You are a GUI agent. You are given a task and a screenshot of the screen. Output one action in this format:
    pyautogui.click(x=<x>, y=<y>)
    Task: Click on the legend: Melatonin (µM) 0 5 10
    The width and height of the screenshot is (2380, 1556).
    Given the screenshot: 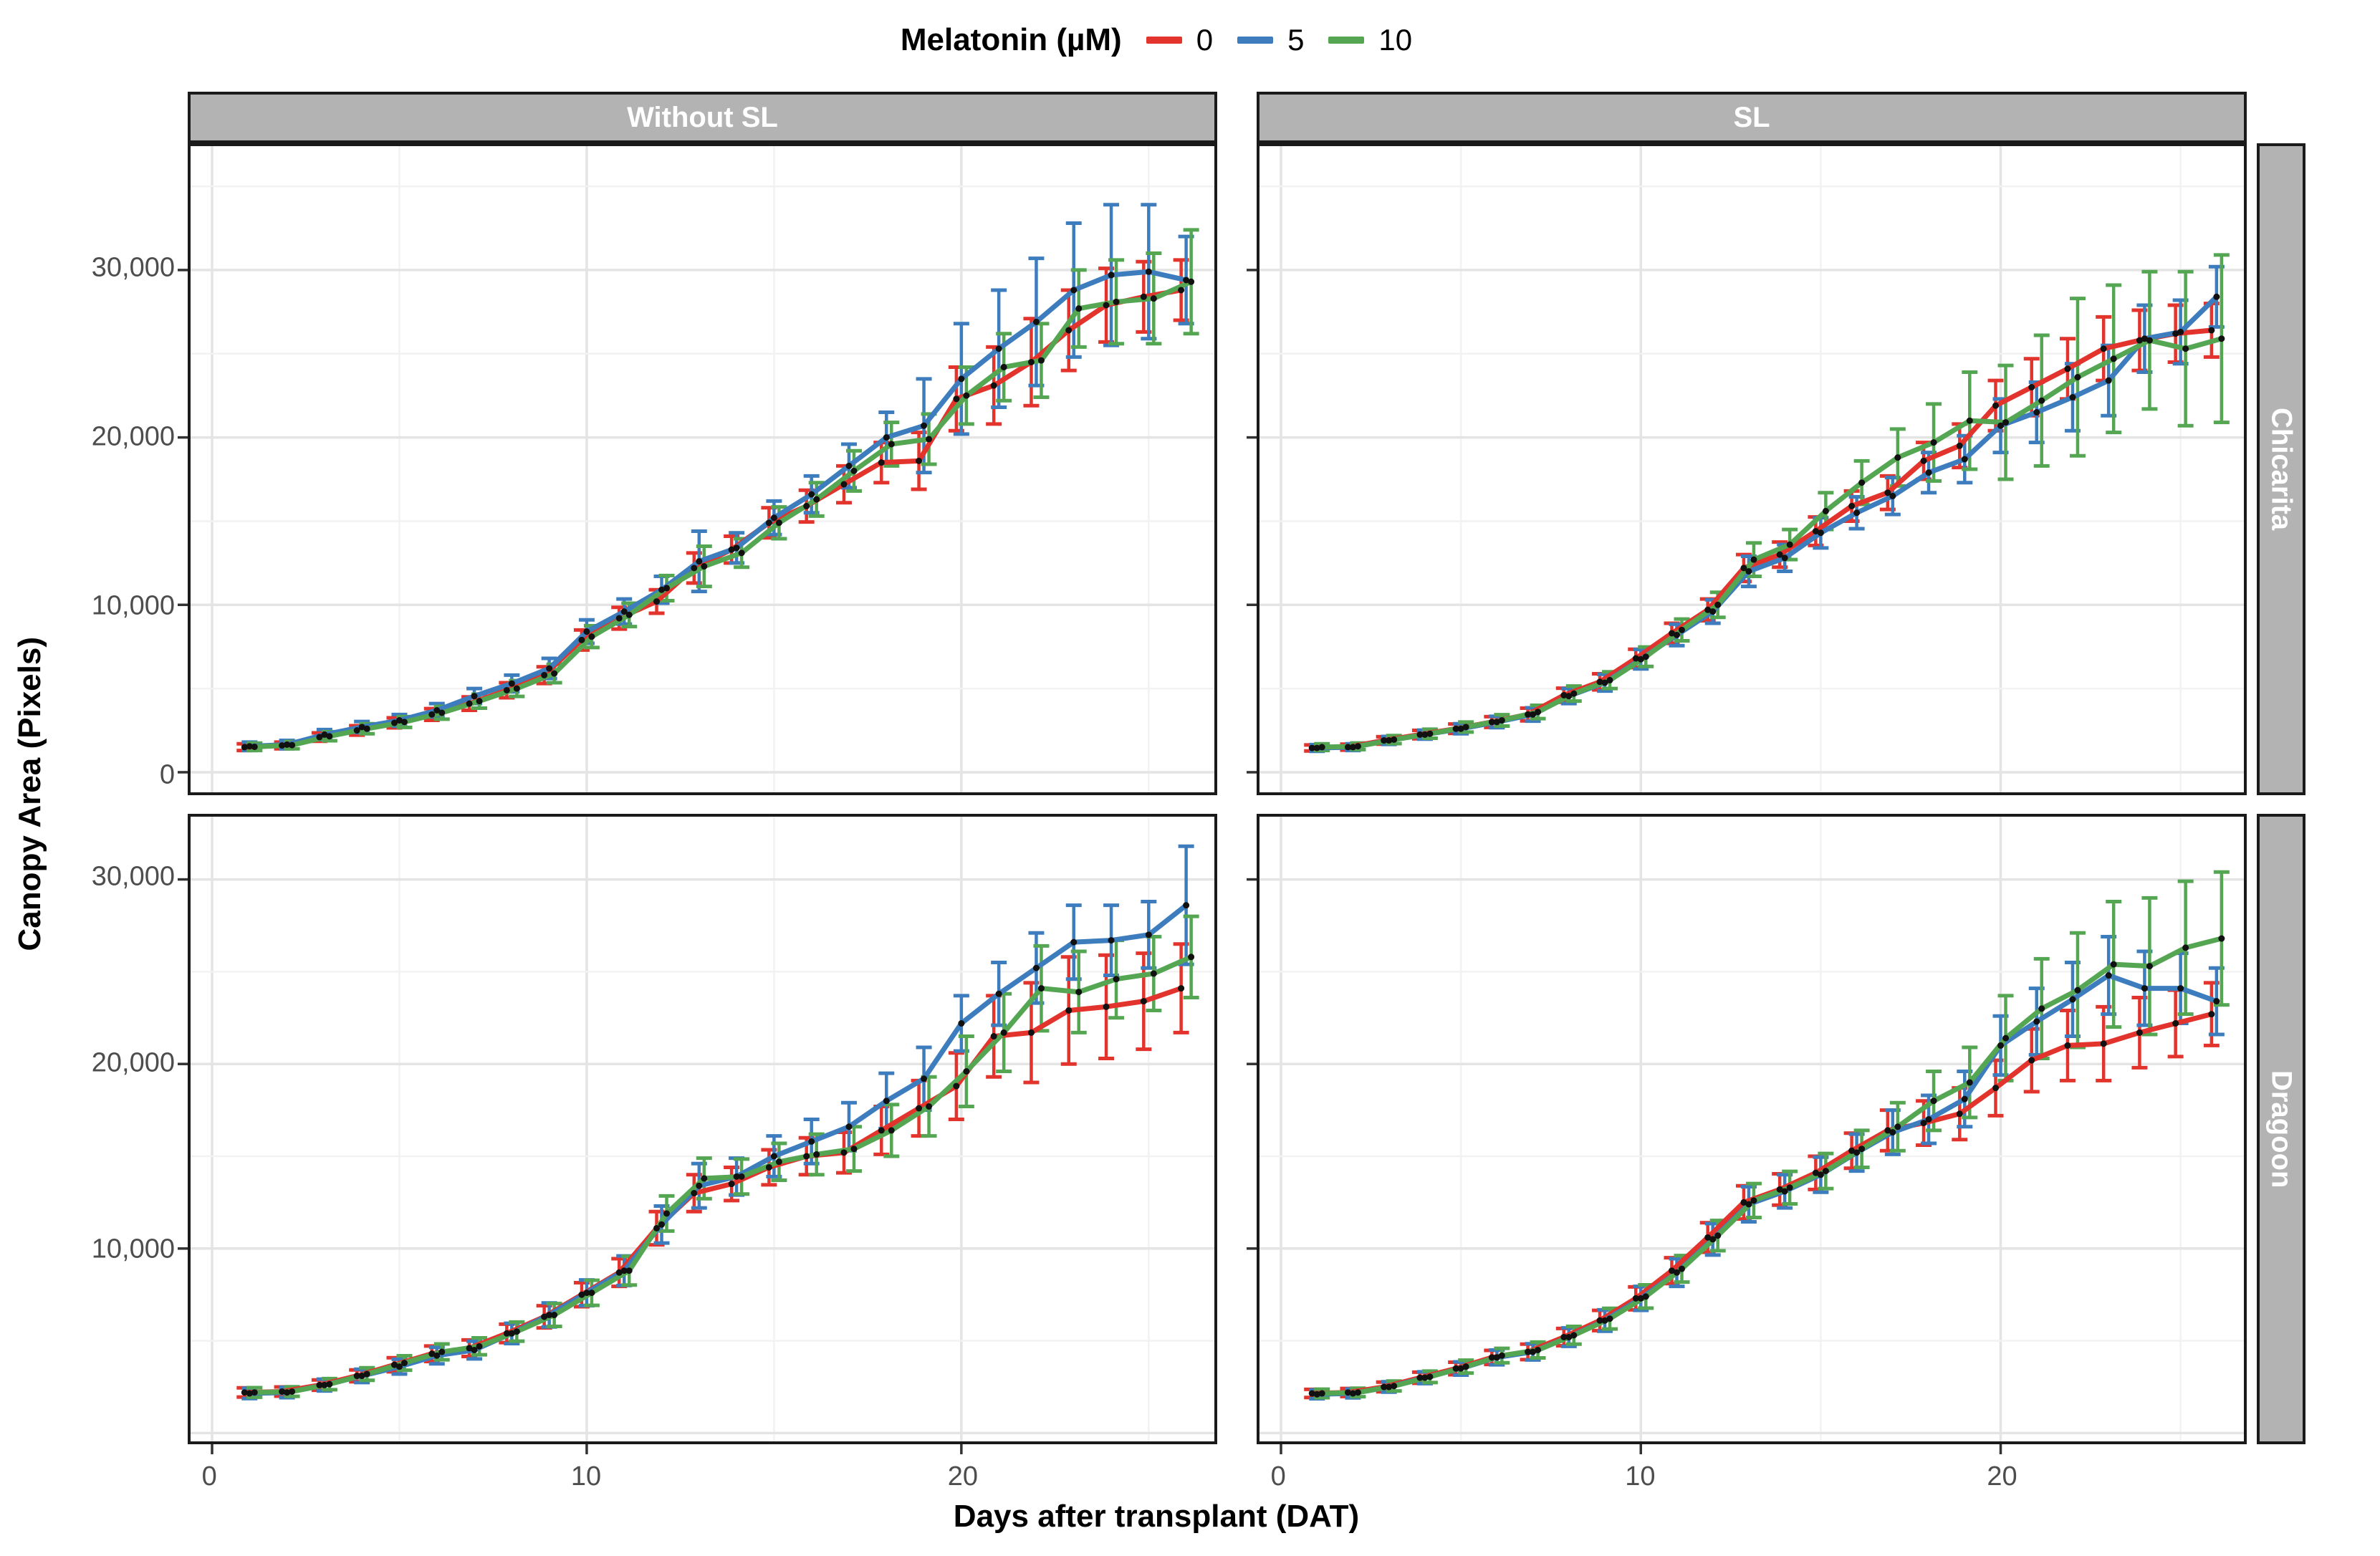 What is the action you would take?
    pyautogui.click(x=1156, y=40)
    